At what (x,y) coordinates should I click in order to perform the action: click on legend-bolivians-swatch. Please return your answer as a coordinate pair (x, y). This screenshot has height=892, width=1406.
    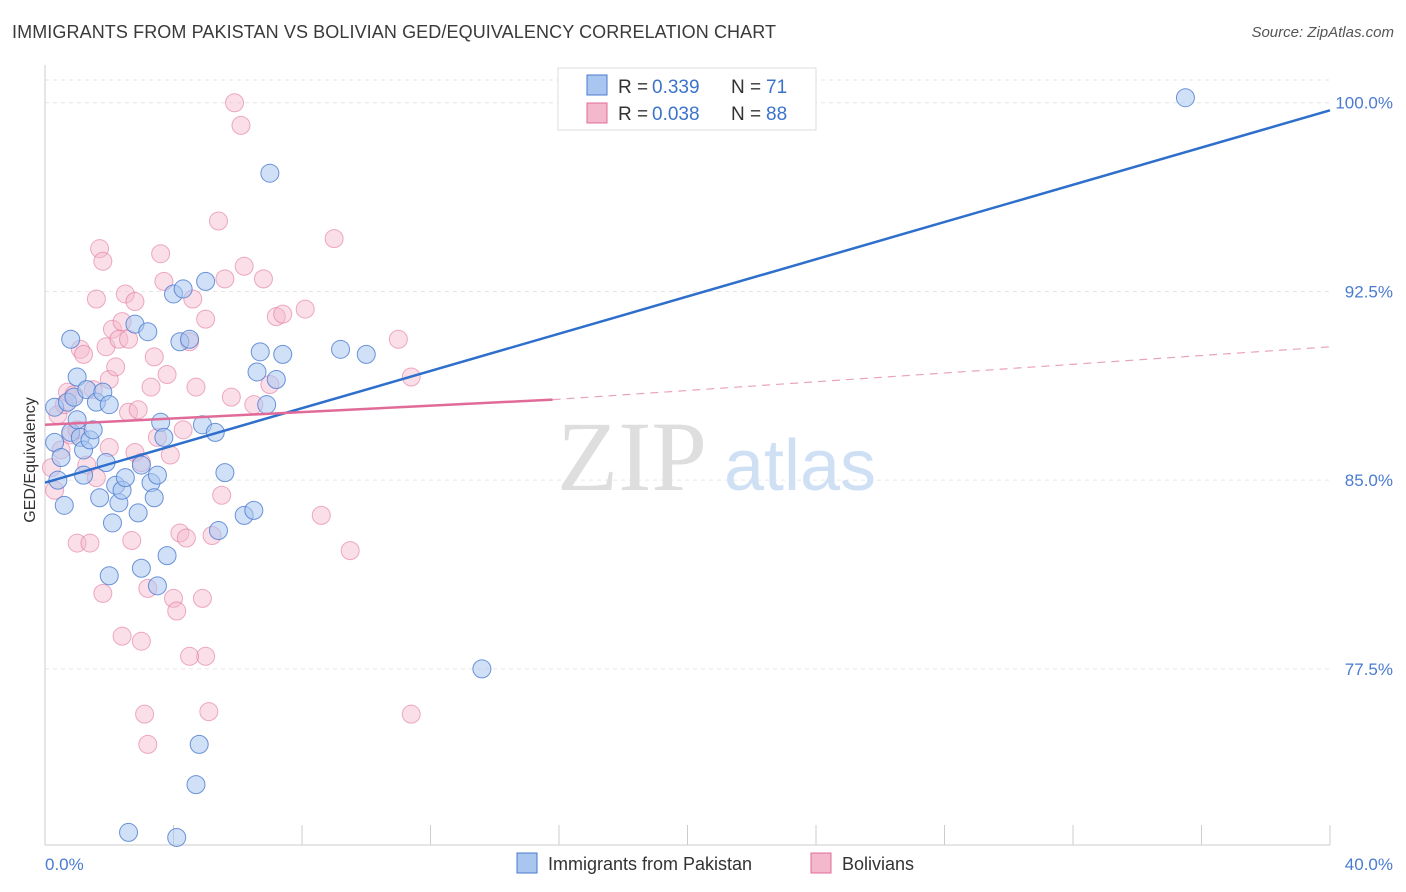
    Looking at the image, I should click on (821, 863).